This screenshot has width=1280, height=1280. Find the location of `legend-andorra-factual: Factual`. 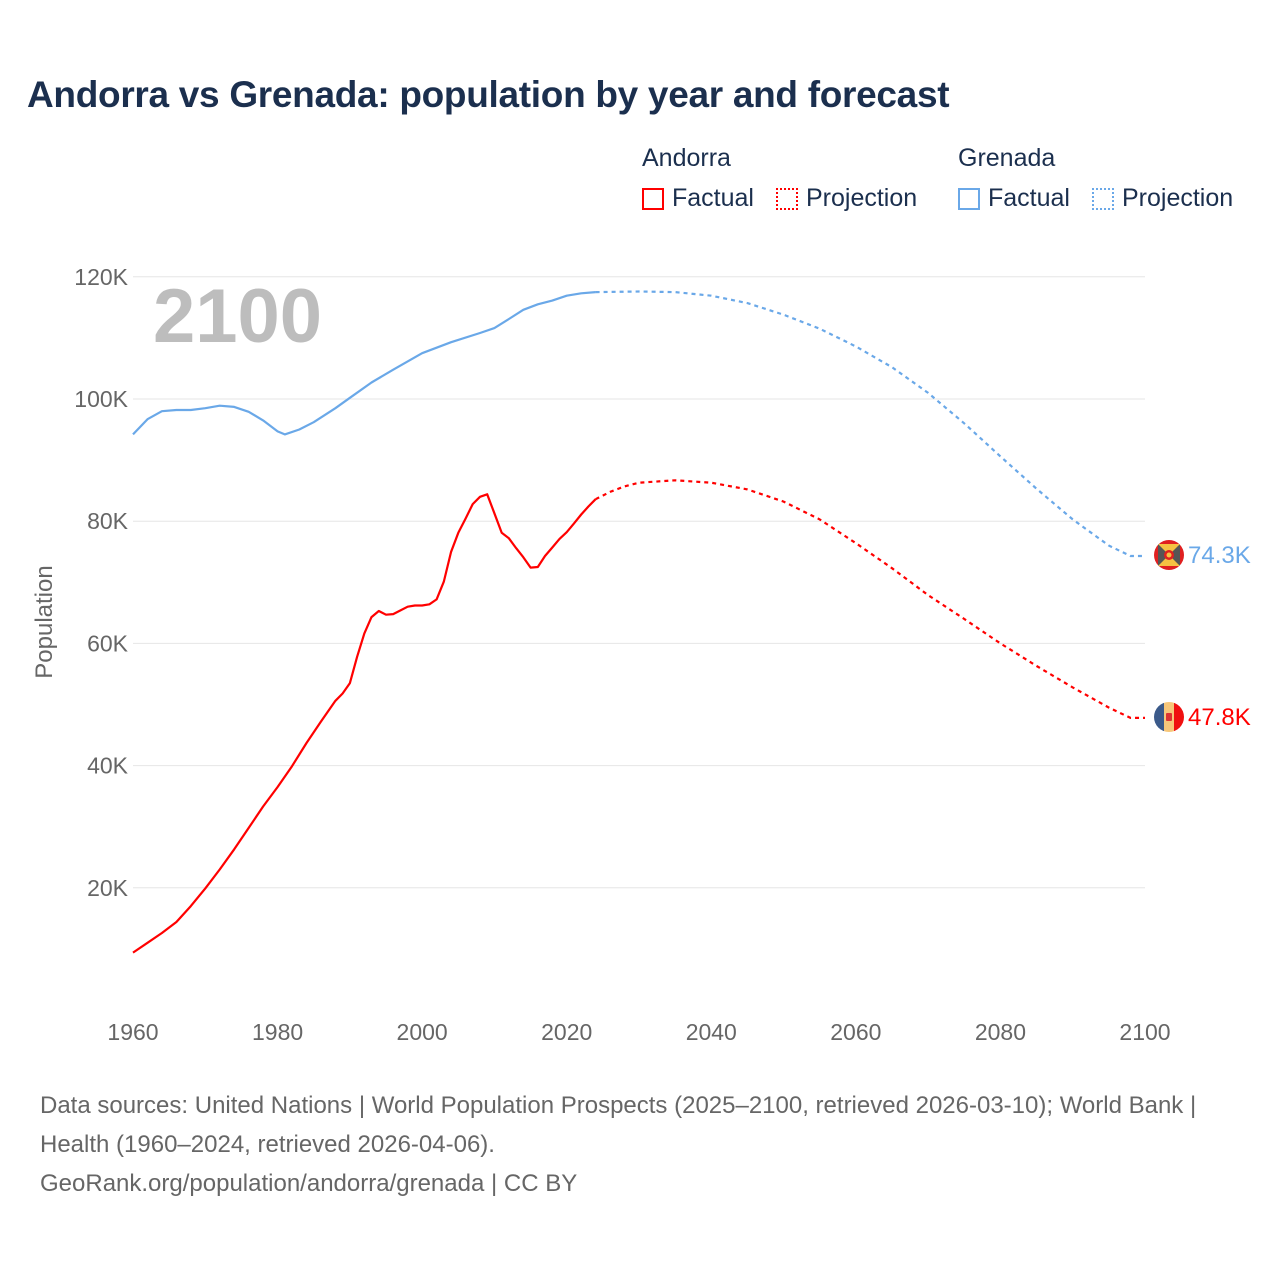

legend-andorra-factual: Factual is located at coordinates (698, 198).